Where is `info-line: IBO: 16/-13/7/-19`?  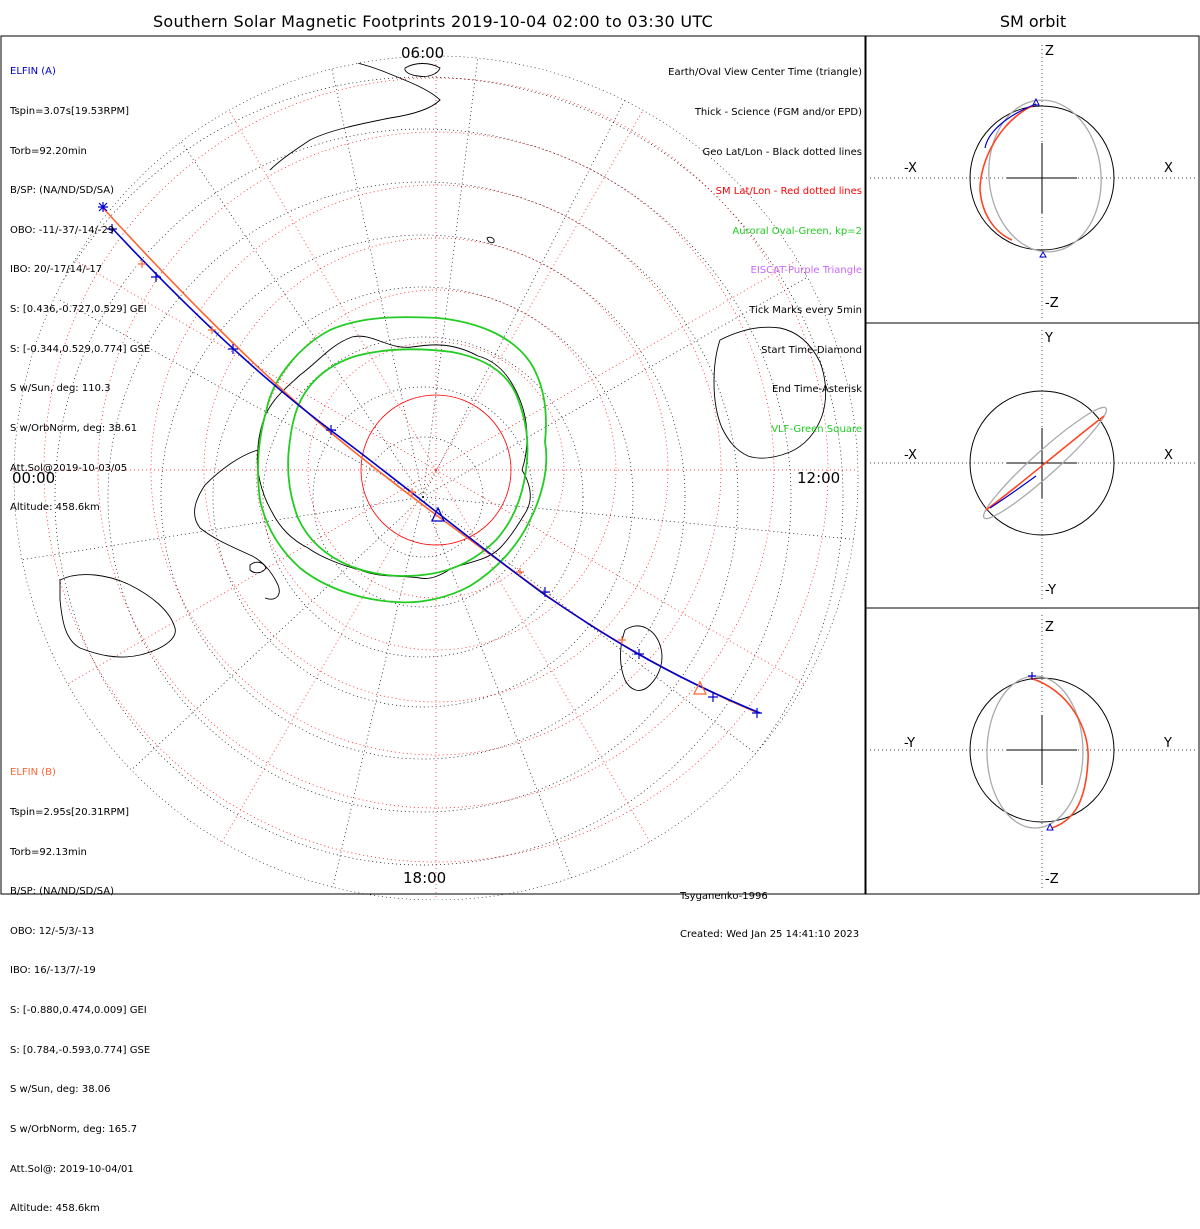
info-line: IBO: 16/-13/7/-19 is located at coordinates (53, 971).